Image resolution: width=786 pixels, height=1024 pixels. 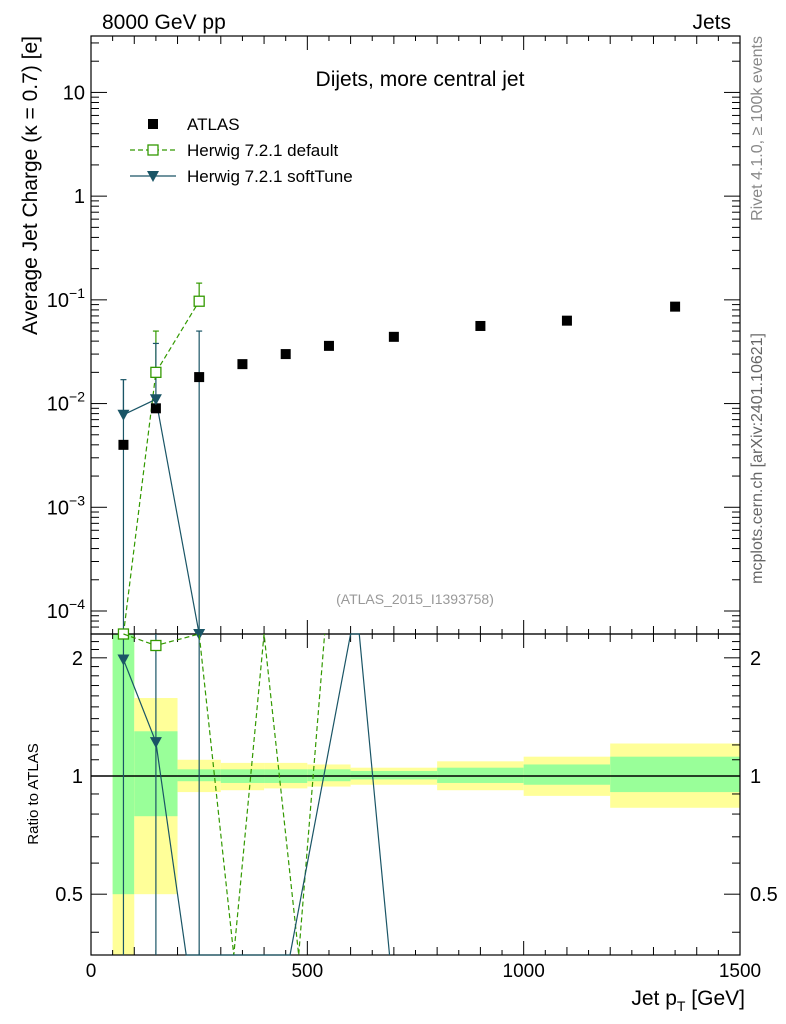 I want to click on y-tick-label: 10⁻¹, so click(x=66, y=298).